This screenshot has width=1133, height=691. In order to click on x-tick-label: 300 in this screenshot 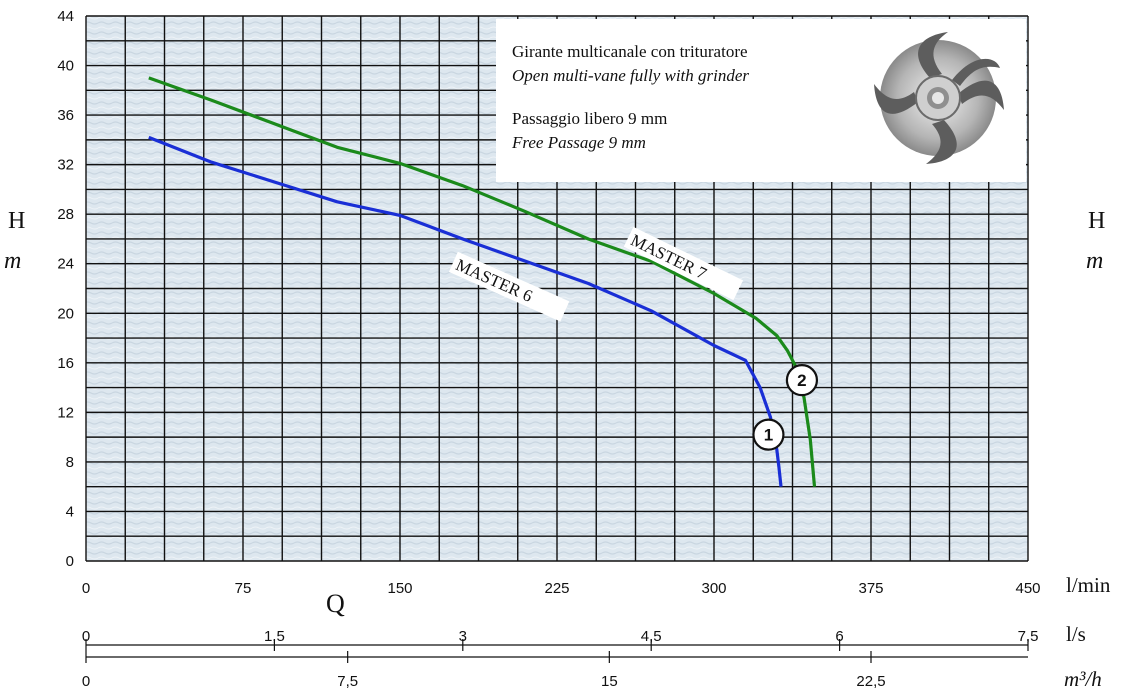, I will do `click(713, 588)`.